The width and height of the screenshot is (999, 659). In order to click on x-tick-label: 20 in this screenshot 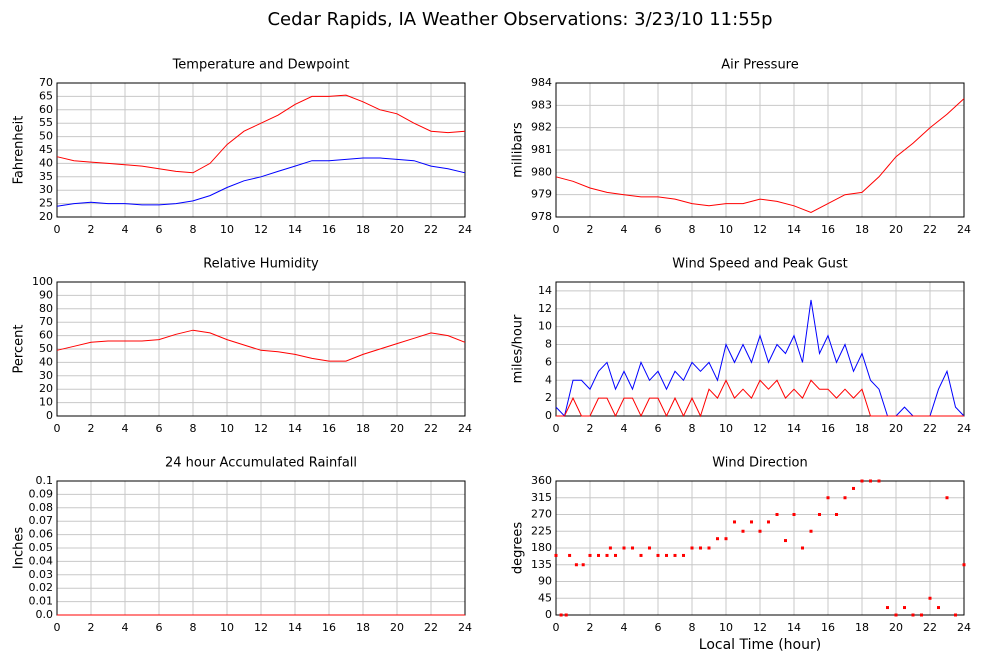, I will do `click(896, 229)`.